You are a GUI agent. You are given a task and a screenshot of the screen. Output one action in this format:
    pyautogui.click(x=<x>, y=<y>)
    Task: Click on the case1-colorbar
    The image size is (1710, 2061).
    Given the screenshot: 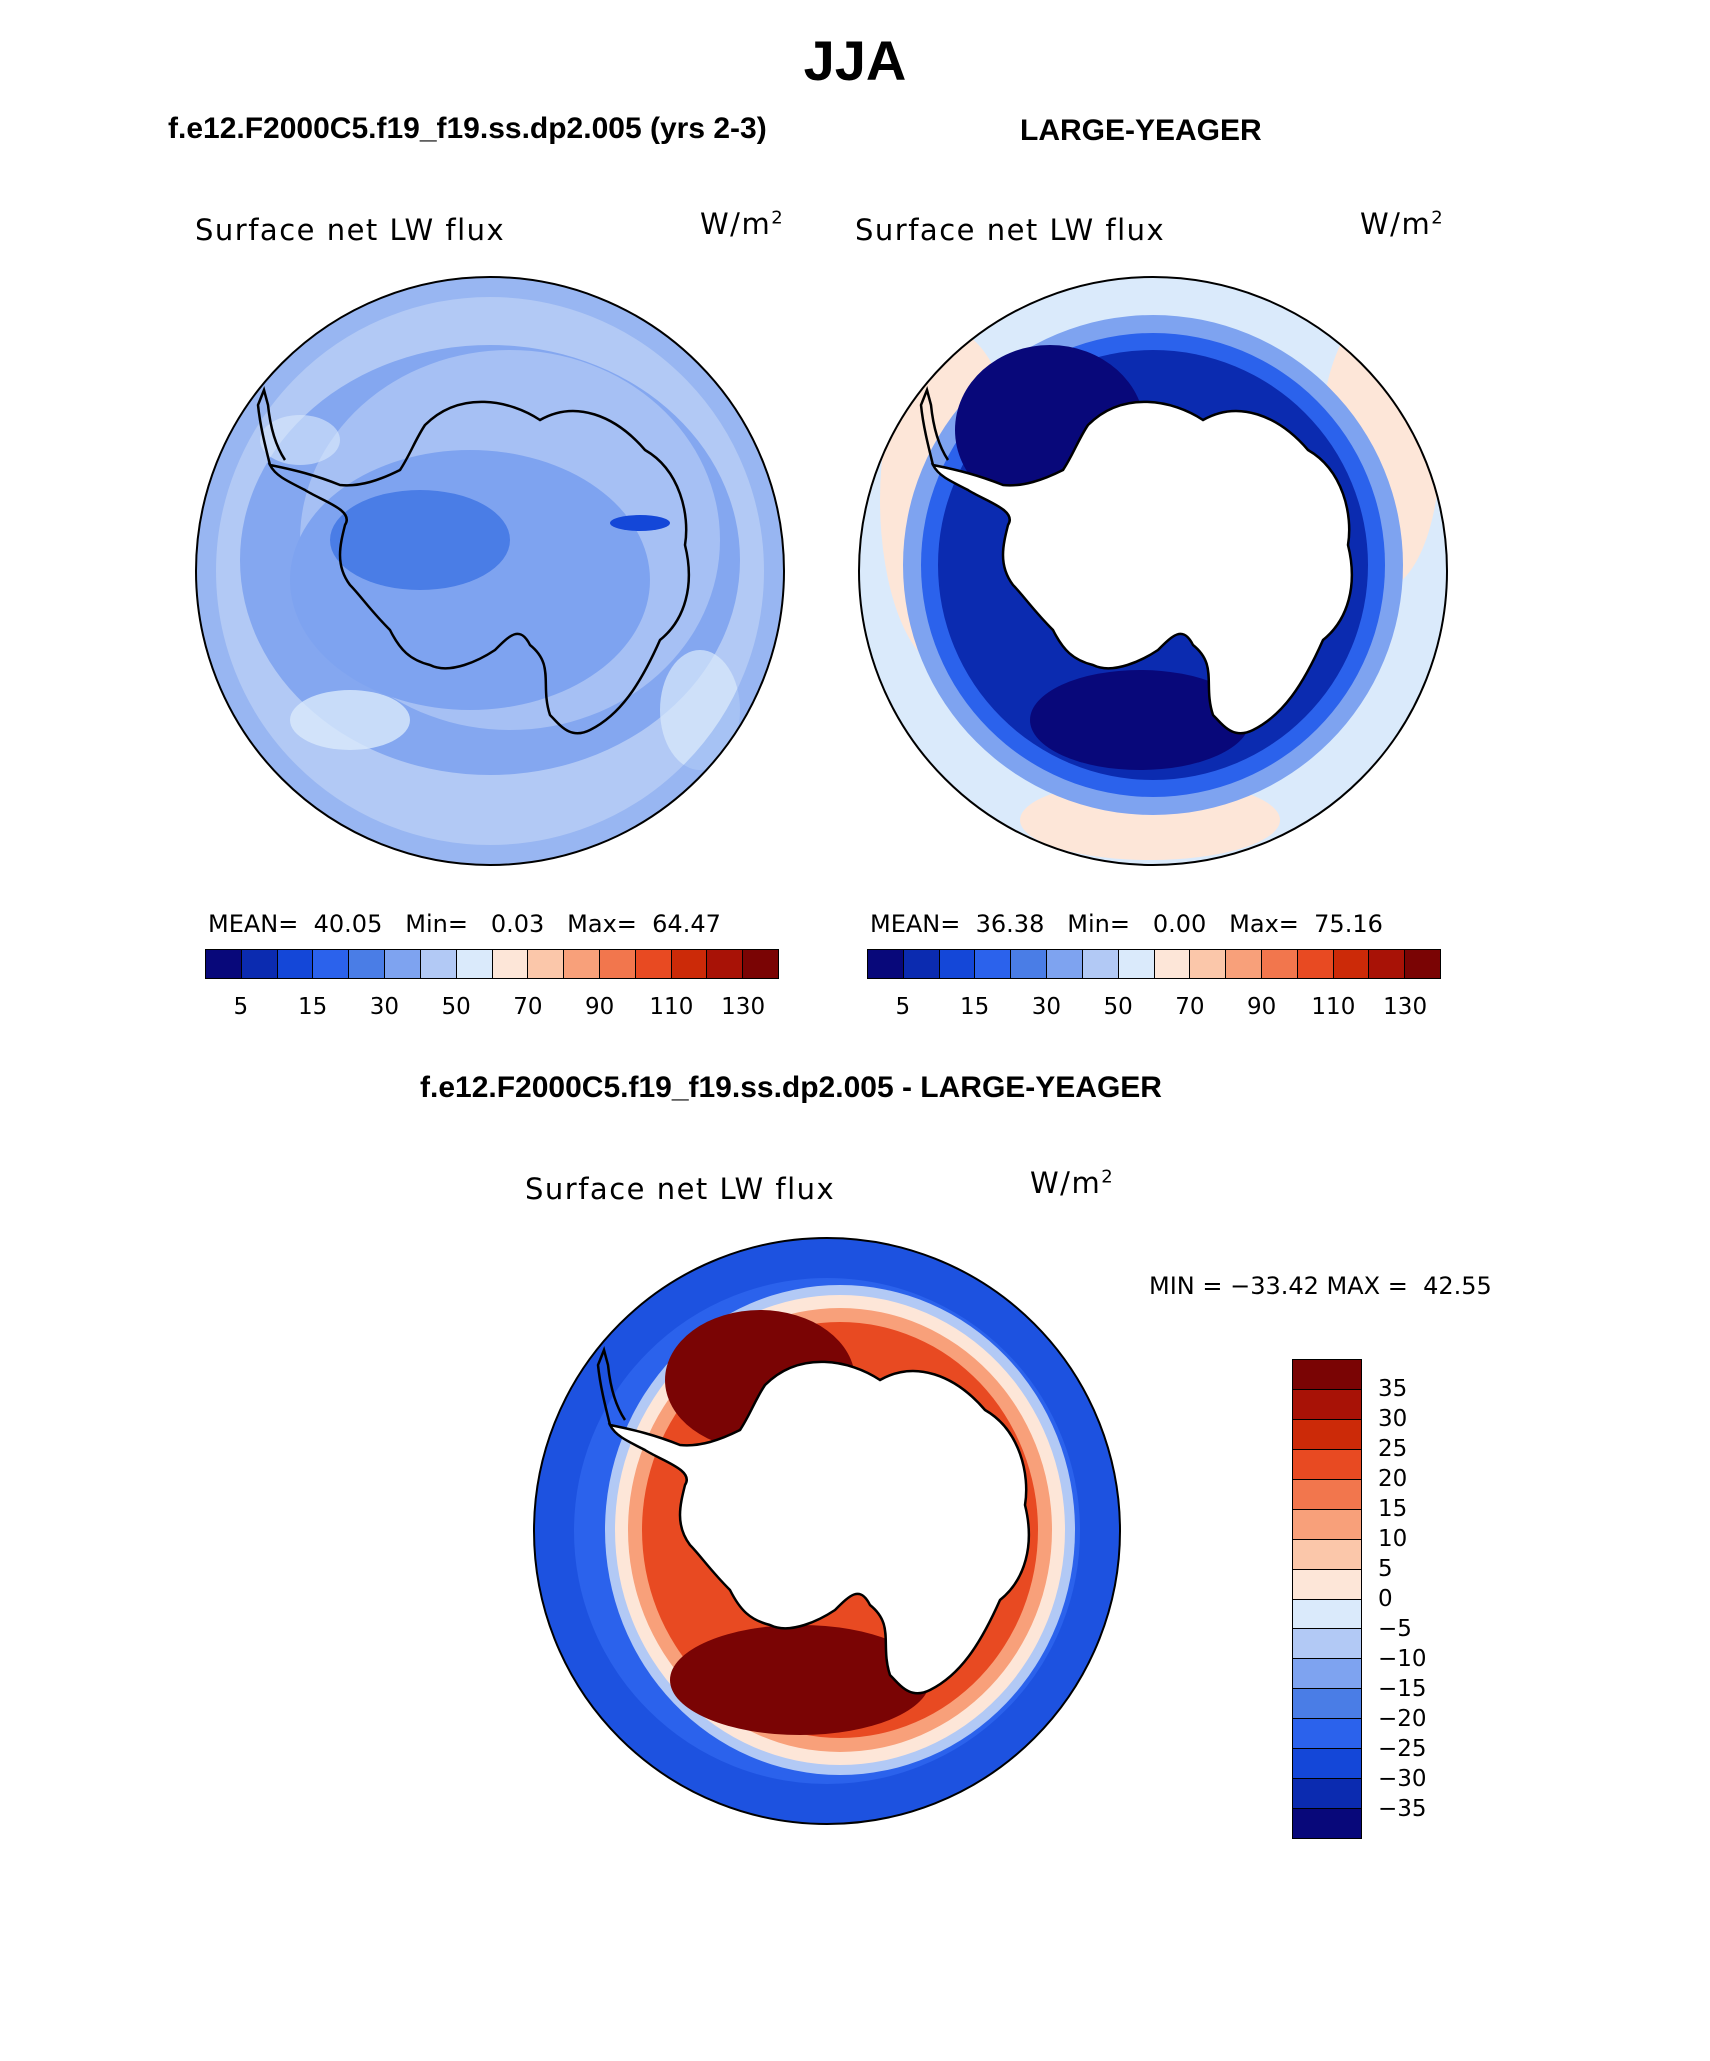 What is the action you would take?
    pyautogui.click(x=492, y=964)
    